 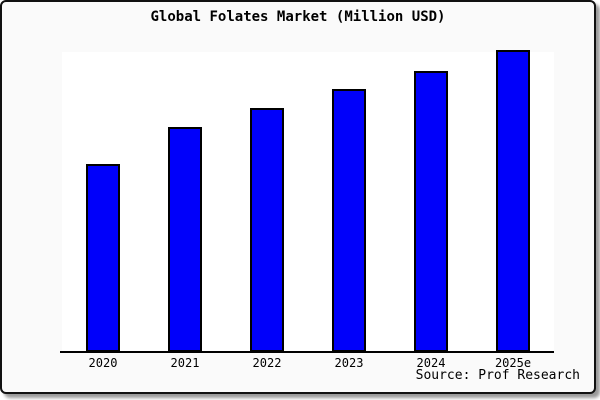 I want to click on source-note: Source: Prof Research, so click(x=497, y=375).